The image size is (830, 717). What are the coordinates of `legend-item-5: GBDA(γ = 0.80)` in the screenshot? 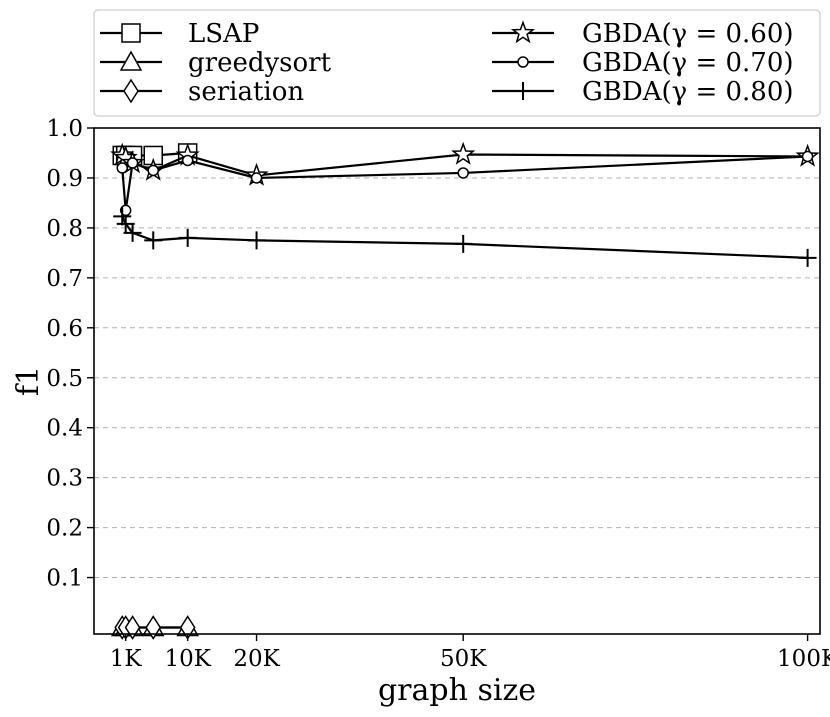 It's located at (643, 92).